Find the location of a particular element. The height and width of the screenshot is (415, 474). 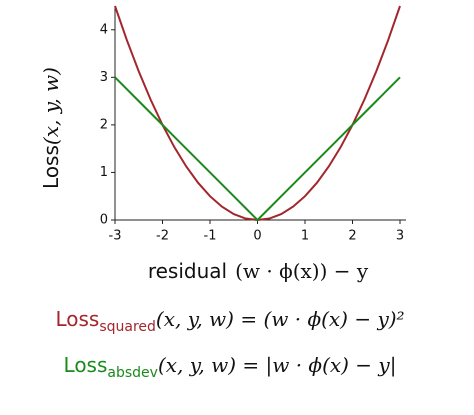

formula-expression: (x, y, w) = (w · ϕ(x) − y)² is located at coordinates (280, 319).